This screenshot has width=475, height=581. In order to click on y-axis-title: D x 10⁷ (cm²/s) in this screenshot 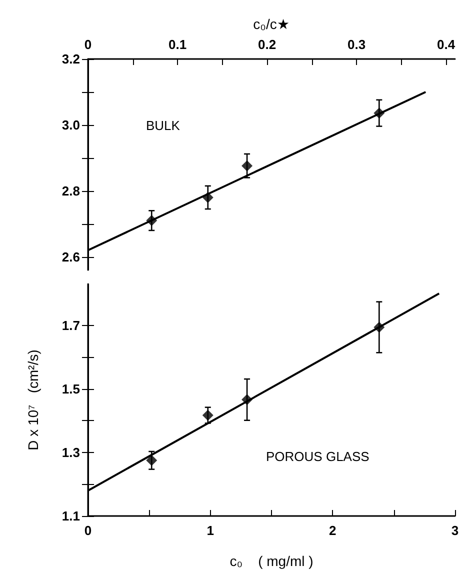, I will do `click(33, 400)`.